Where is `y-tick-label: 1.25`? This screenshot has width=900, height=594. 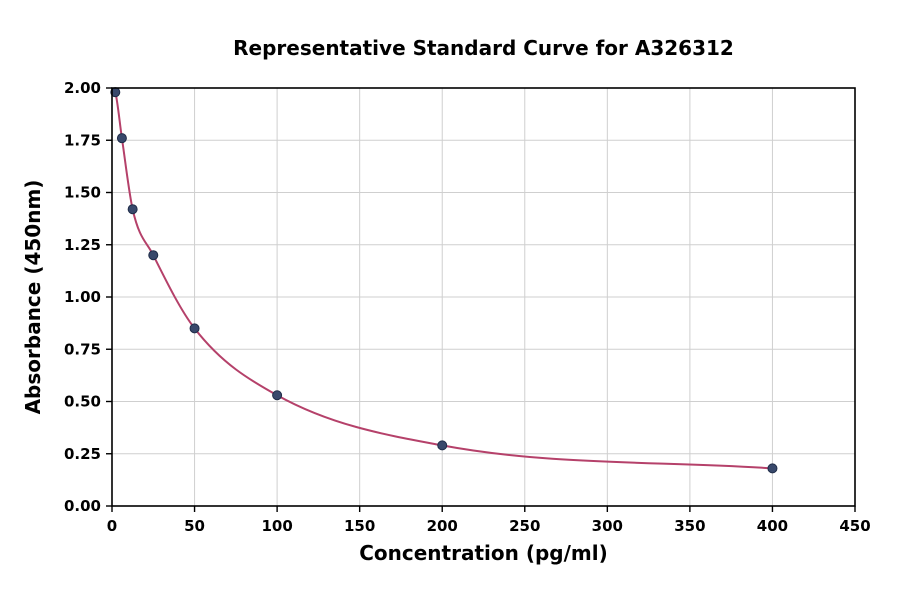
y-tick-label: 1.25 is located at coordinates (82, 245).